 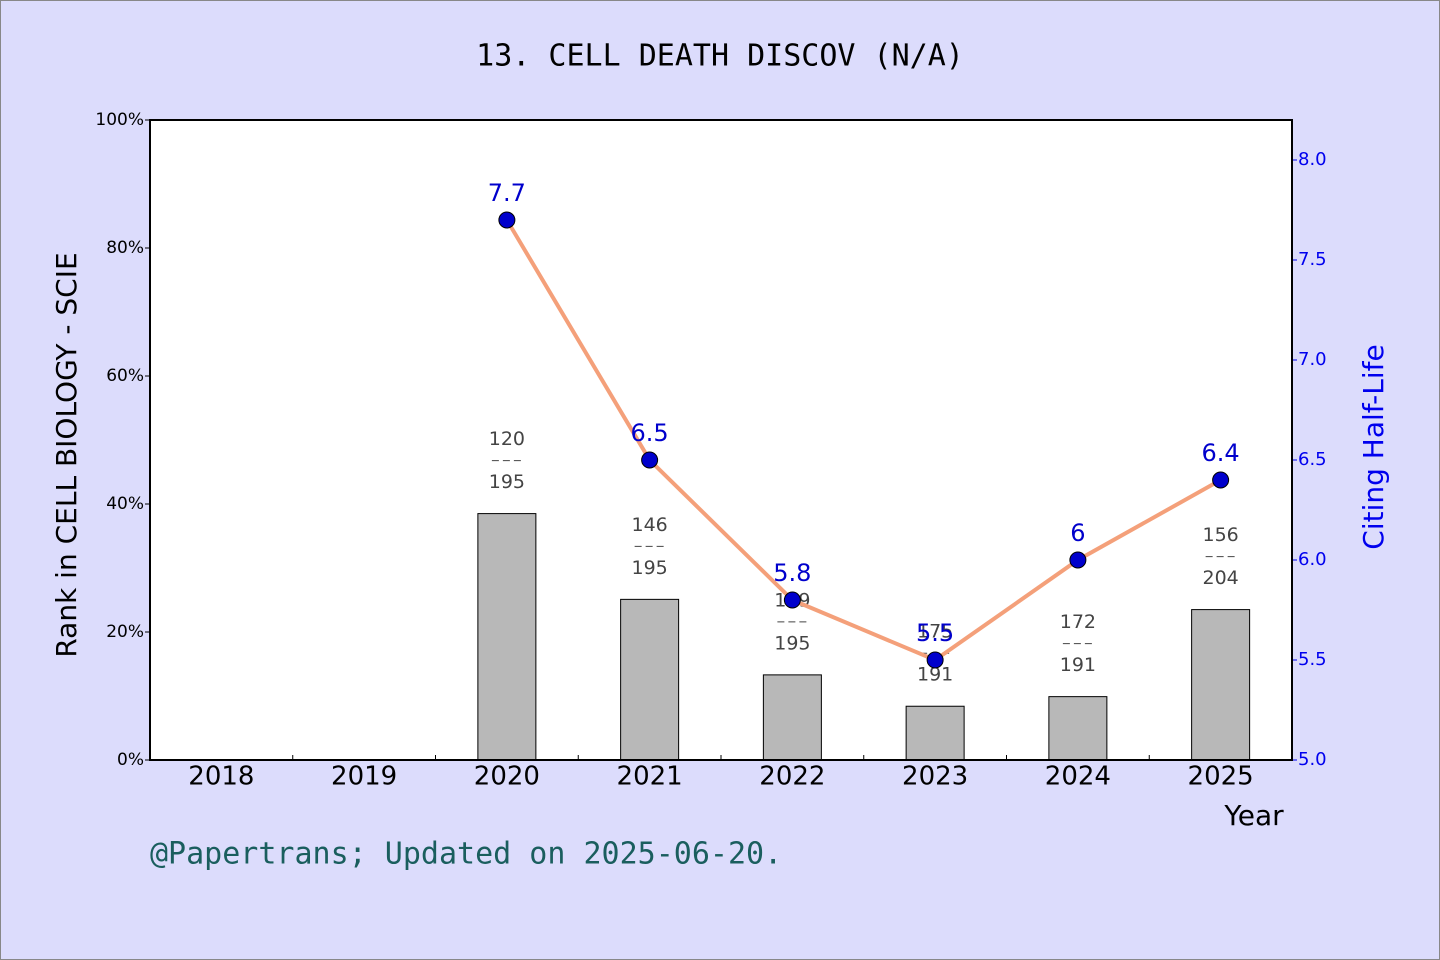 What do you see at coordinates (466, 854) in the screenshot?
I see `footer: @Papertrans; Updated on 2025-06-20.` at bounding box center [466, 854].